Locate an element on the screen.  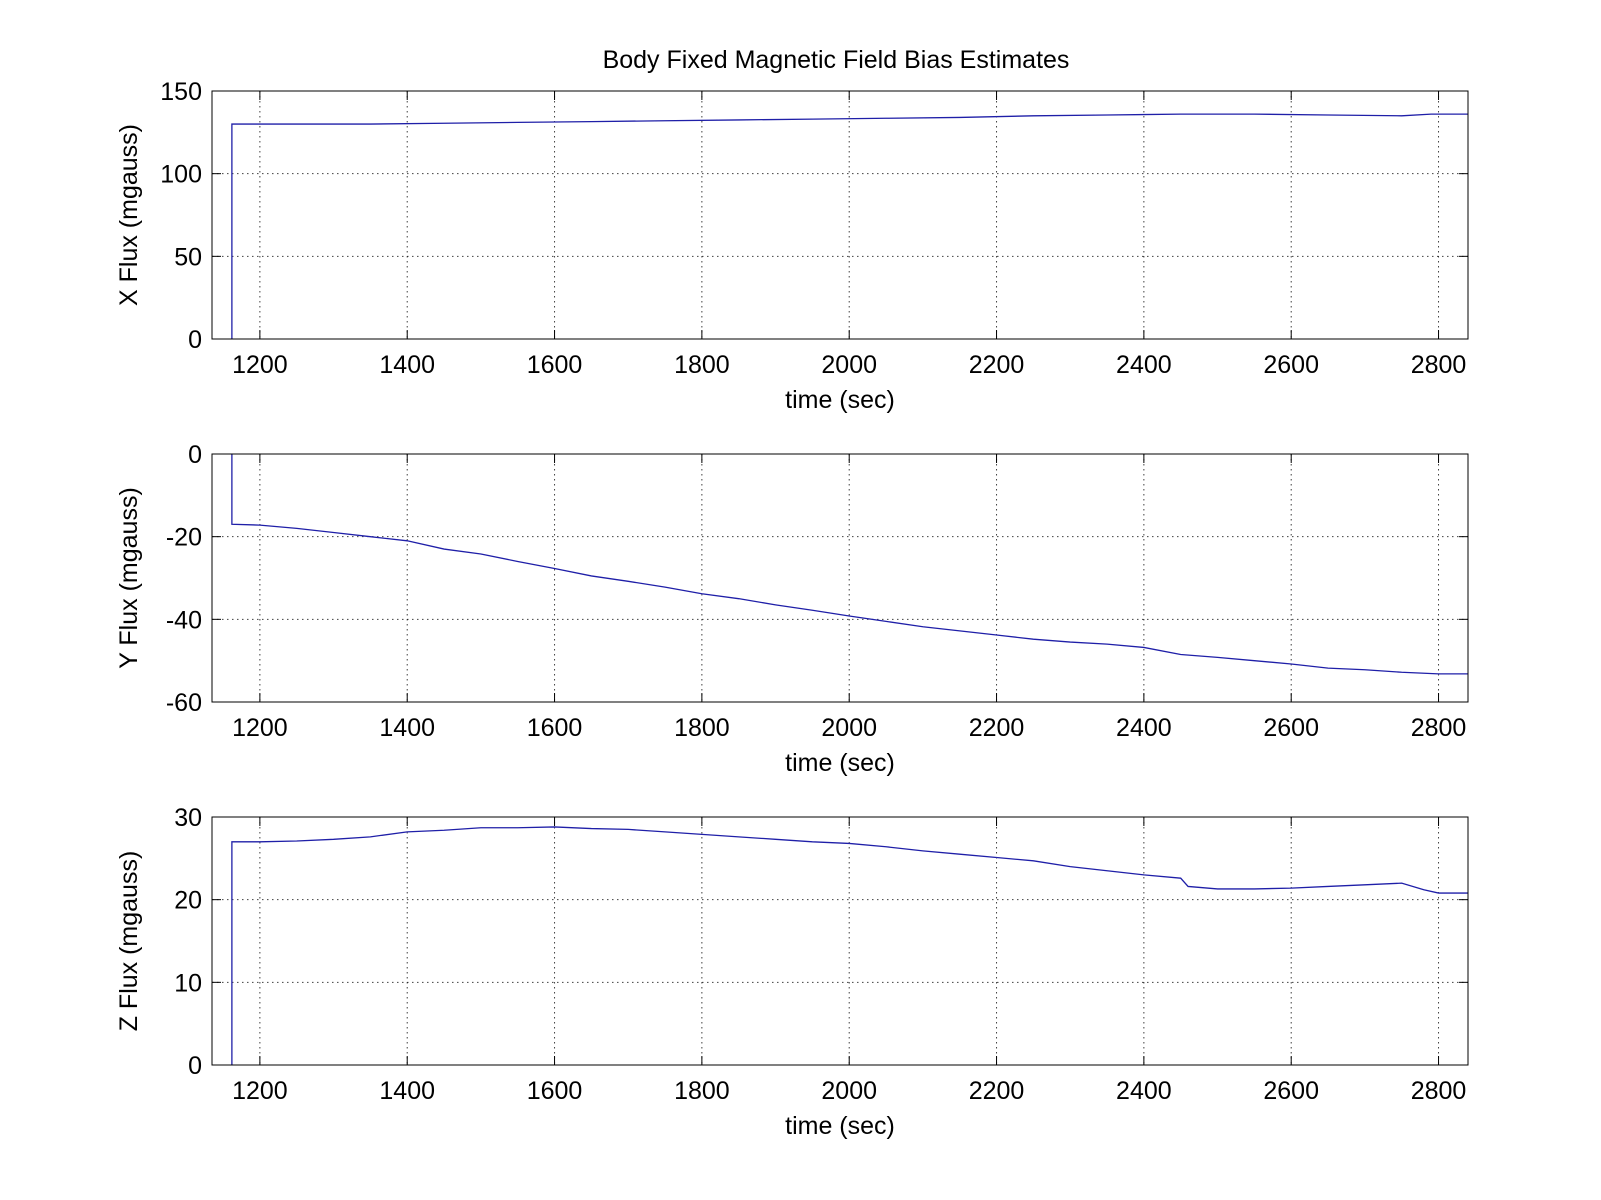
y-flux-x-axis-label: time (sec) is located at coordinates (840, 763).